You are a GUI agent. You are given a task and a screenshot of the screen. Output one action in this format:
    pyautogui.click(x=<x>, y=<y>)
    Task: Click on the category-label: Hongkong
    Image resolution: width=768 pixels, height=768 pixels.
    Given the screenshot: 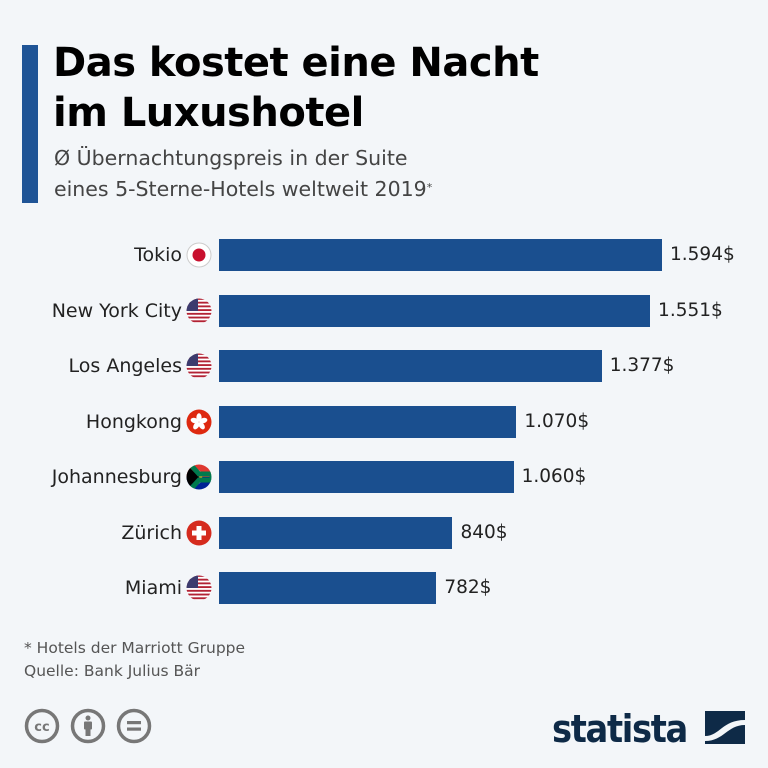 What is the action you would take?
    pyautogui.click(x=133, y=421)
    